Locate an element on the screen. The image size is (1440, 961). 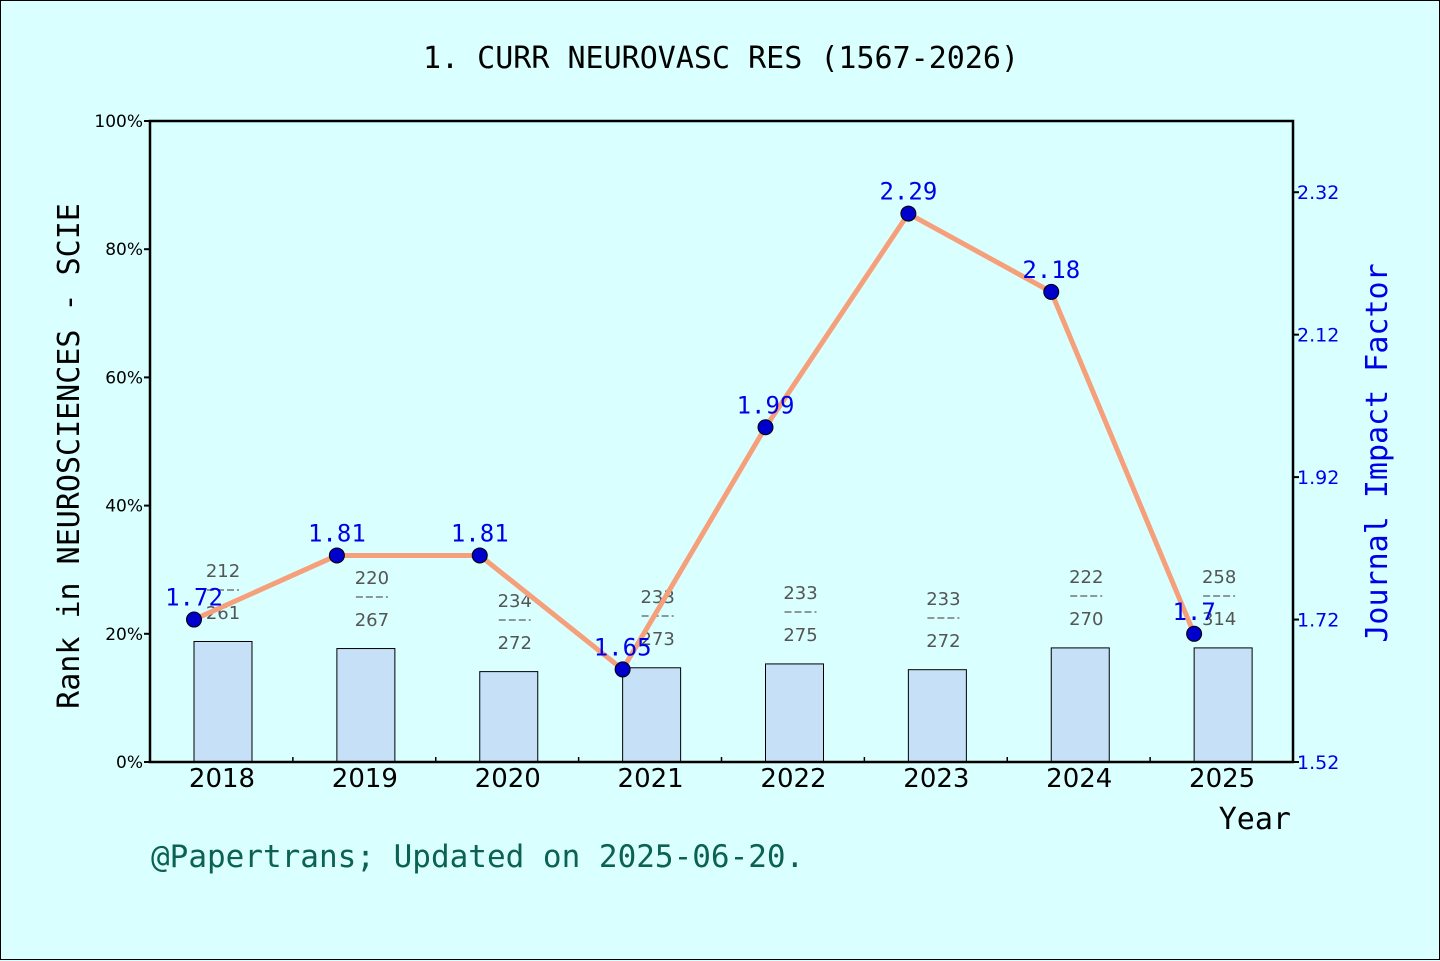
left-tick-label: 100% is located at coordinates (118, 122).